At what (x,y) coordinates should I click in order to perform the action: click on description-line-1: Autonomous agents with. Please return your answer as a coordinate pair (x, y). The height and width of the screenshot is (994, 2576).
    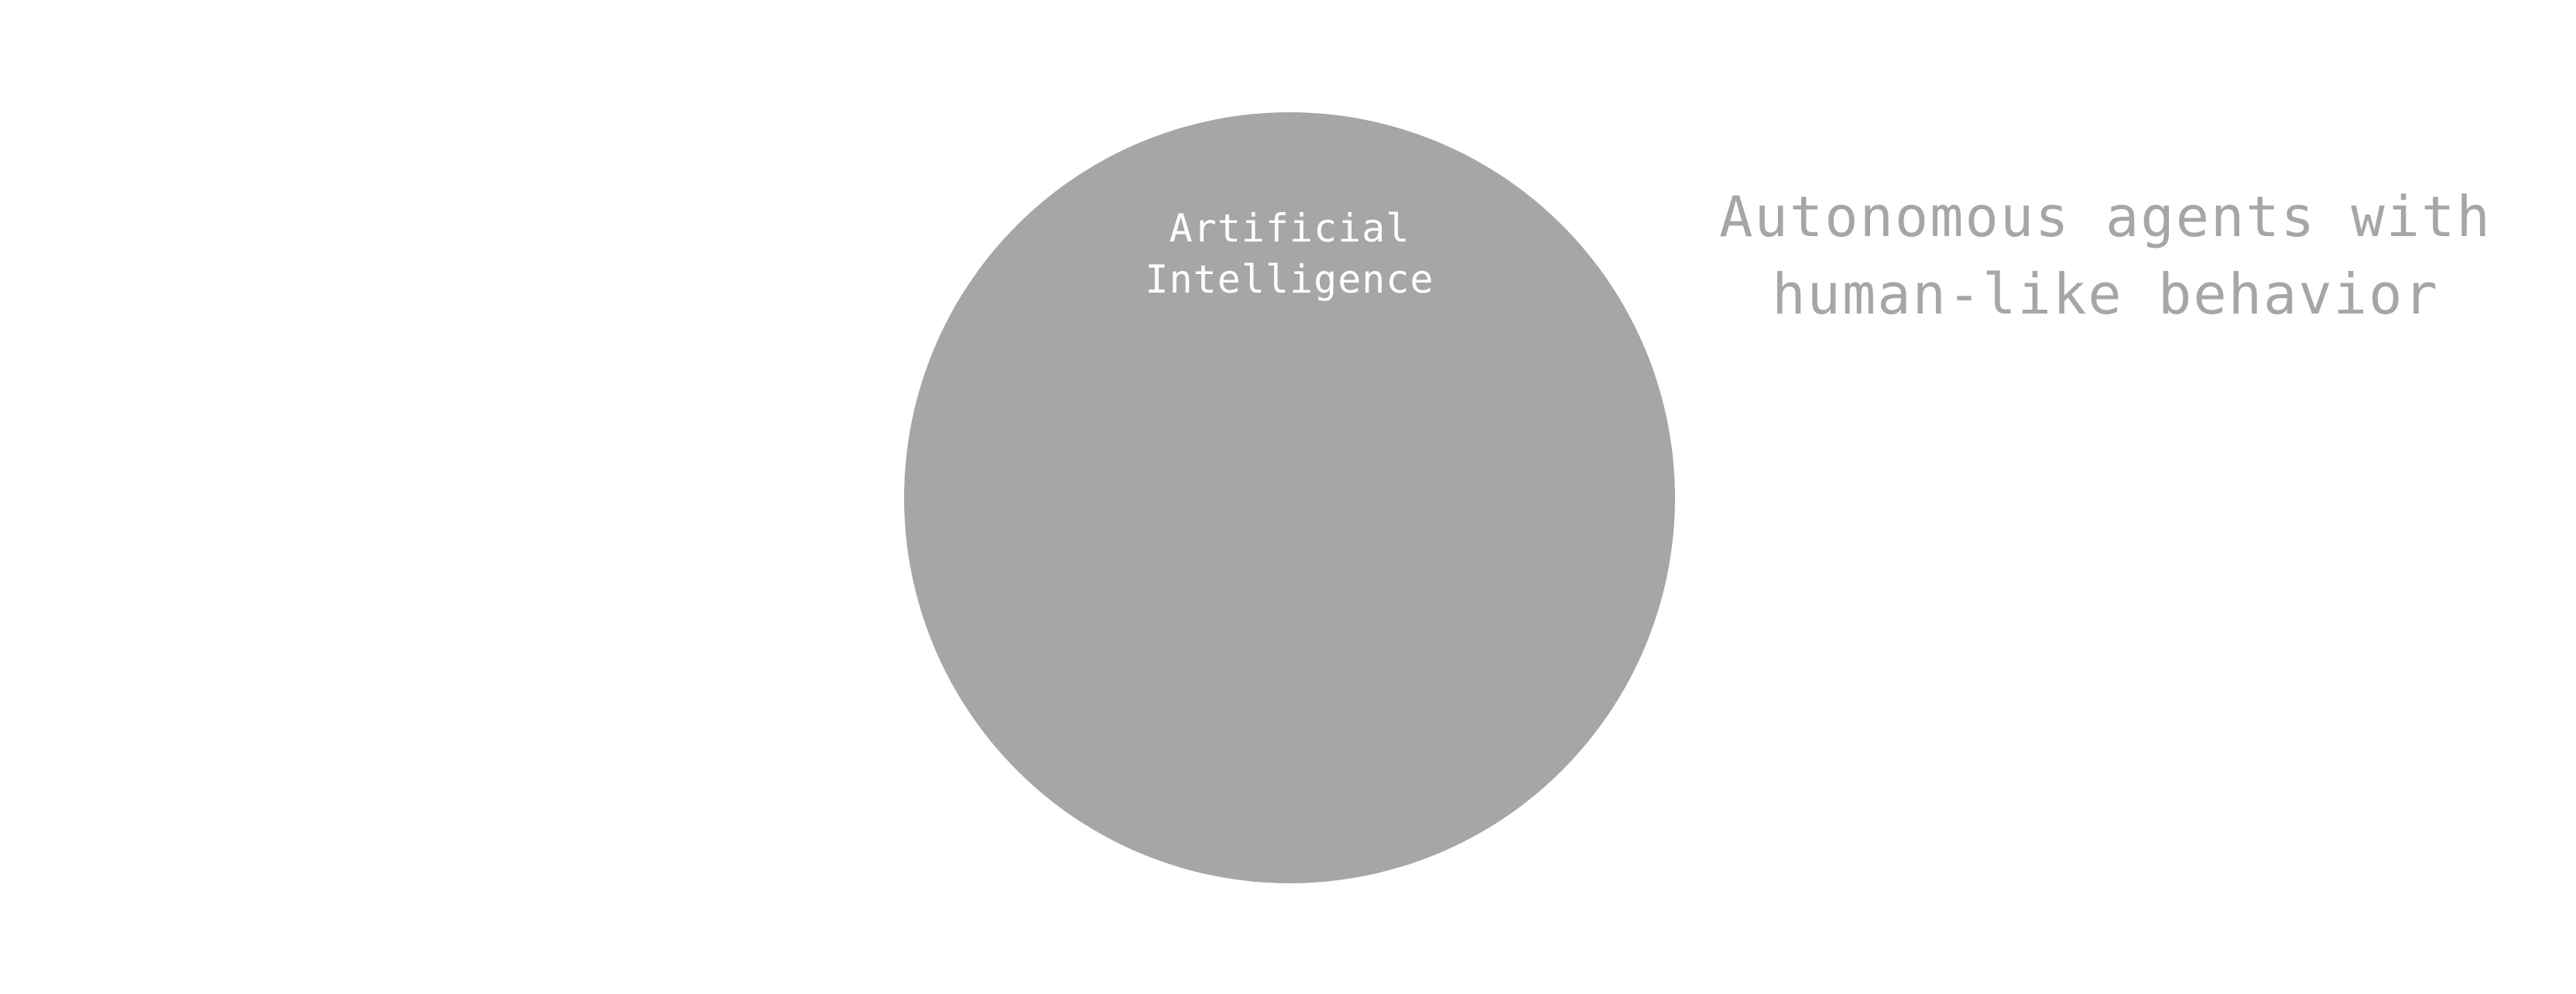
    Looking at the image, I should click on (2105, 216).